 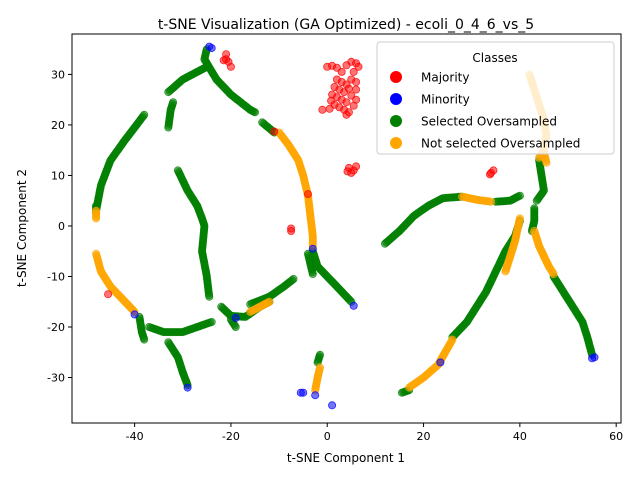 What do you see at coordinates (56, 276) in the screenshot?
I see `y-tick-label: -10` at bounding box center [56, 276].